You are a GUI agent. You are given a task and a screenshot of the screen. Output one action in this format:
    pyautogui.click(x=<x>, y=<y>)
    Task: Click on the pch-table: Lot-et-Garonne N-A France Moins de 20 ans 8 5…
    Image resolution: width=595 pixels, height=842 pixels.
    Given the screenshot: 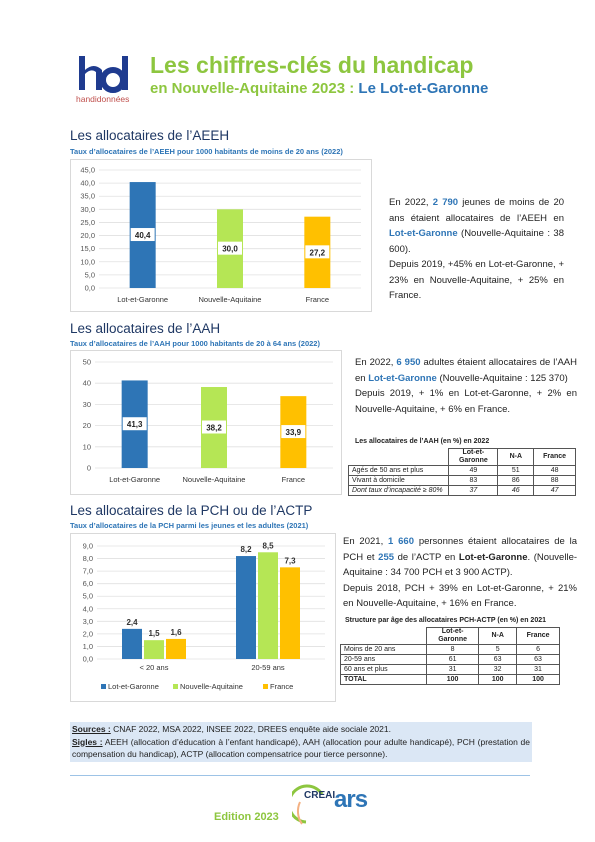 What is the action you would take?
    pyautogui.click(x=450, y=656)
    